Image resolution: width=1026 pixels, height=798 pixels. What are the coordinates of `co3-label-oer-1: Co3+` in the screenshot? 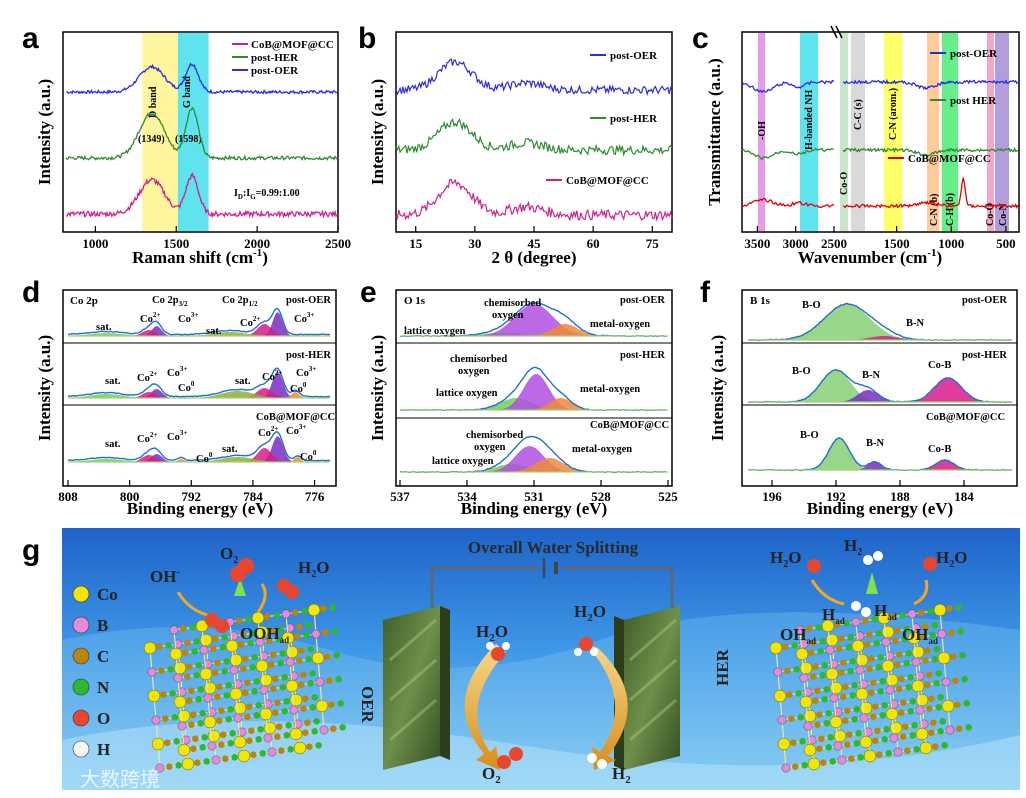 It's located at (188, 318).